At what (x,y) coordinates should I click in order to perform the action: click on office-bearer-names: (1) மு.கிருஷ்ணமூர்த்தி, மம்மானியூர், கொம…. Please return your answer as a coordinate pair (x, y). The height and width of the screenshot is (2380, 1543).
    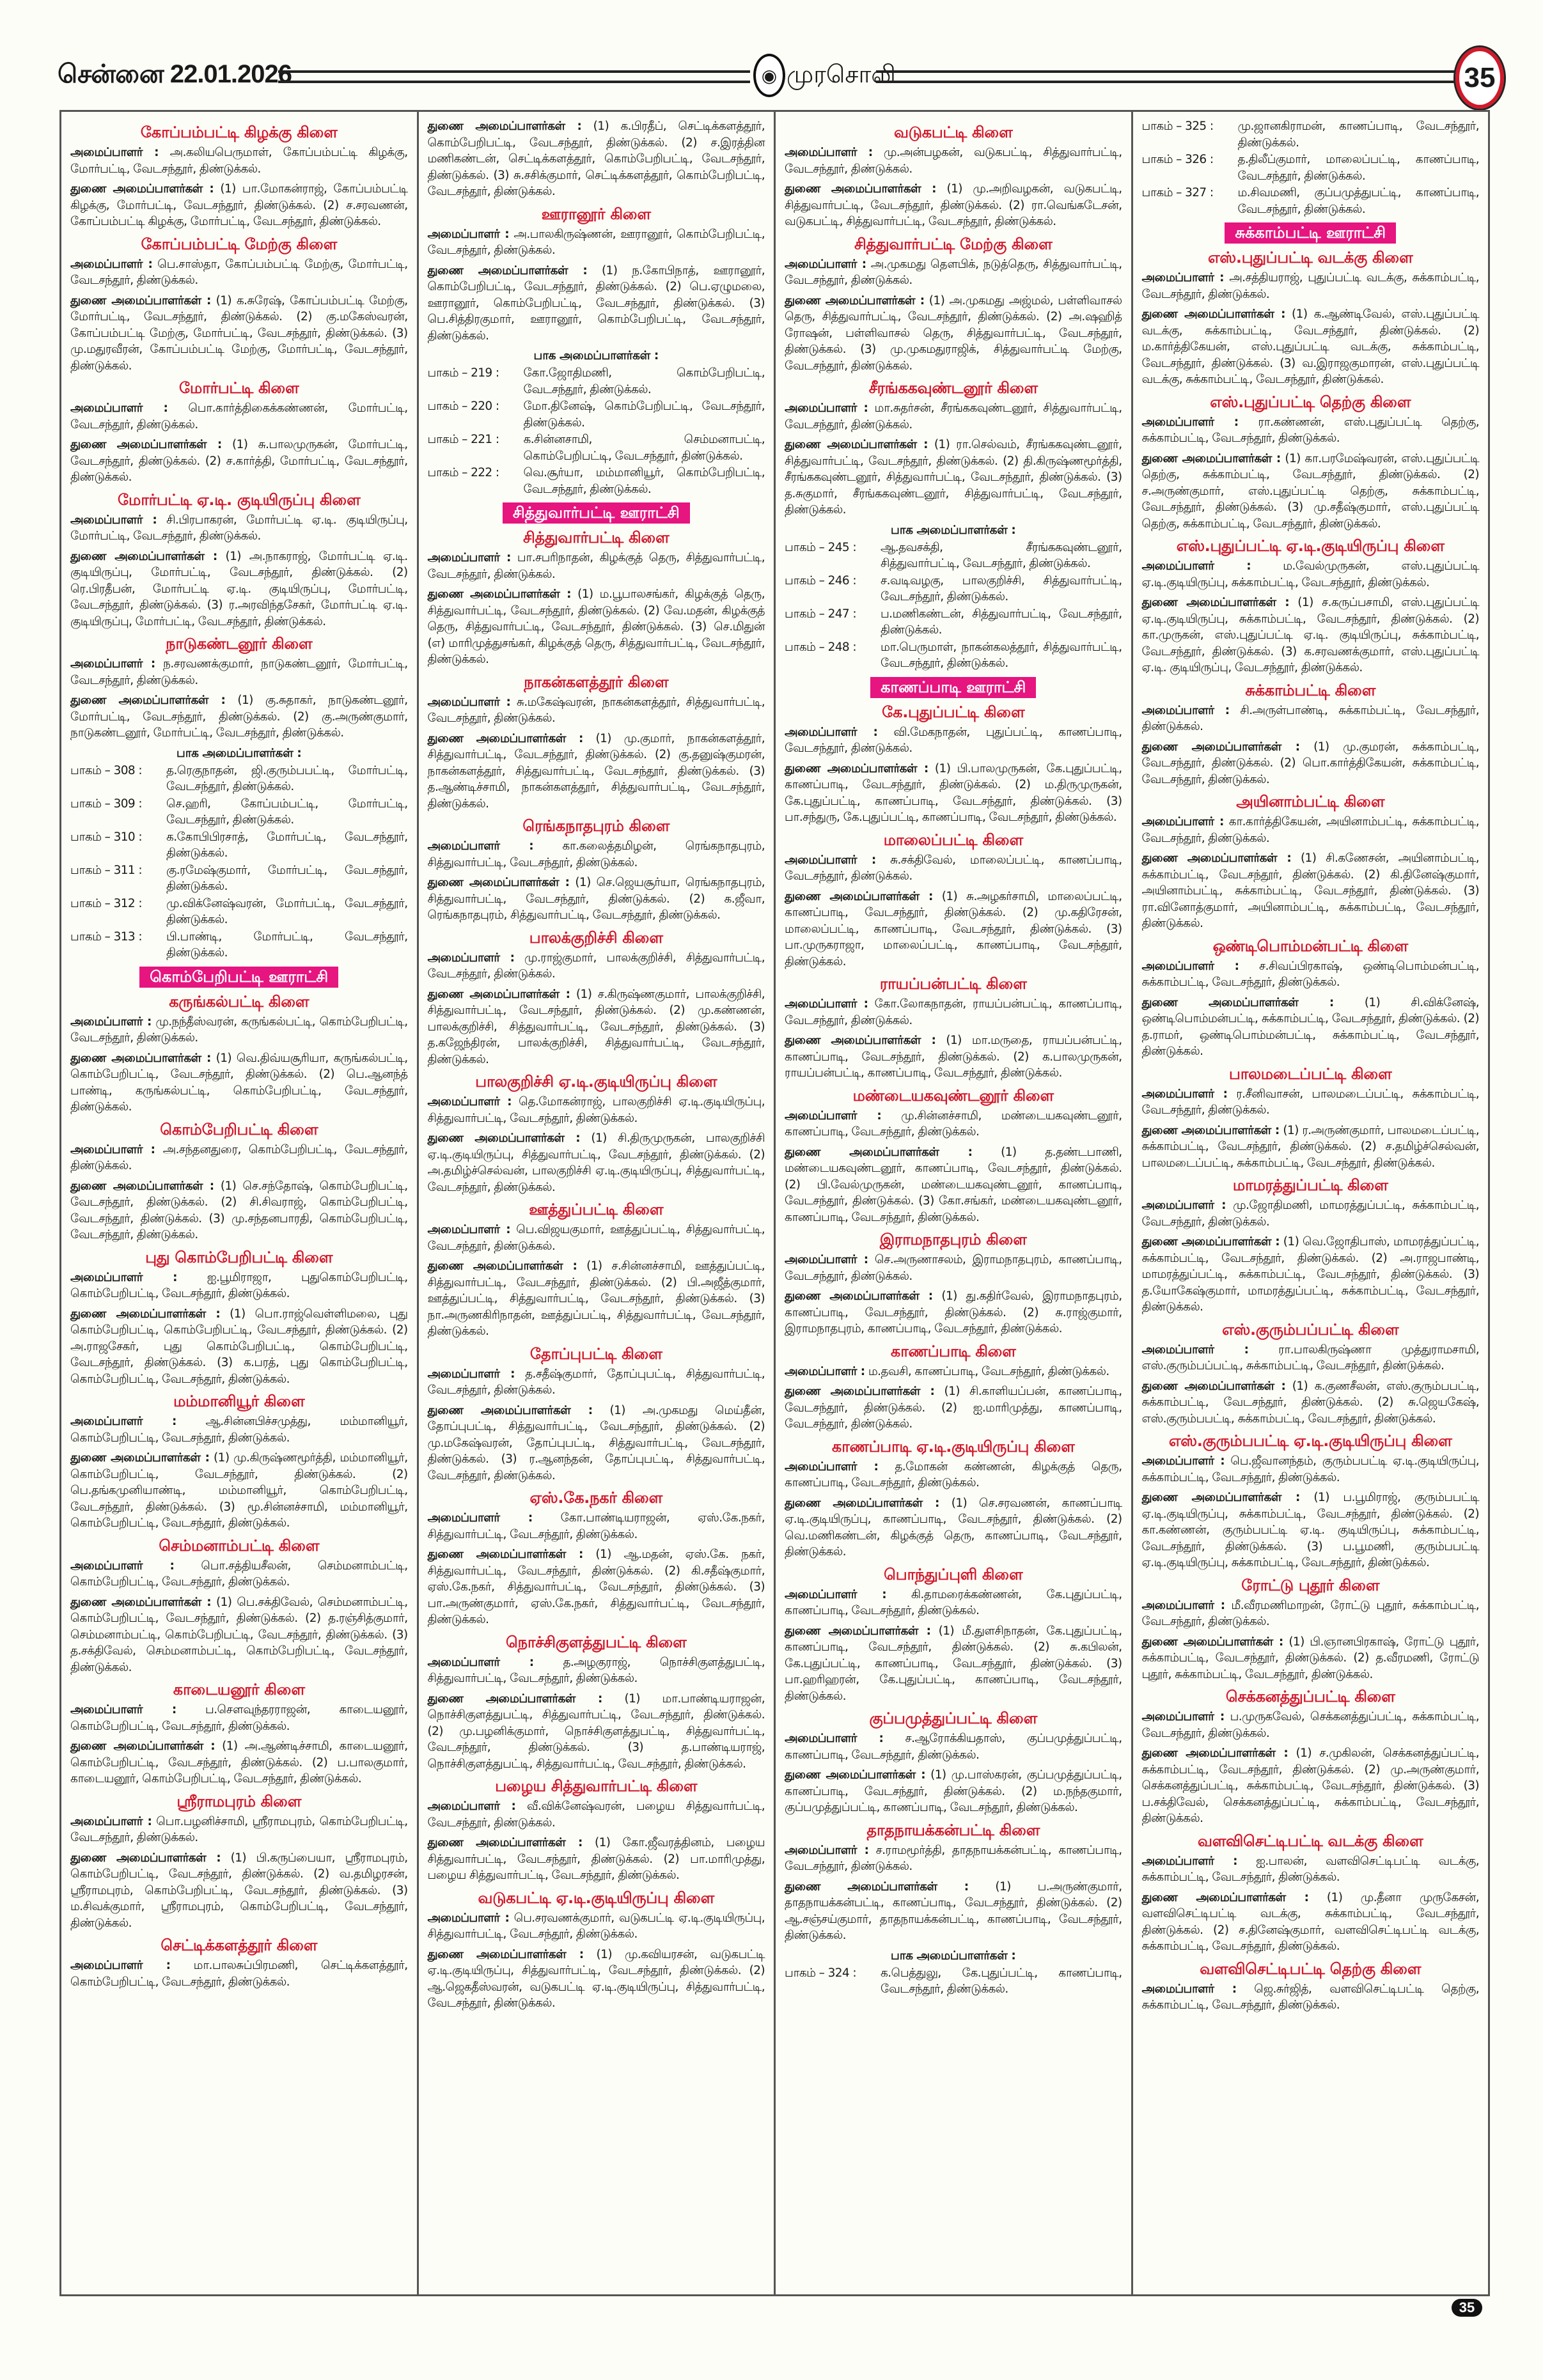
    Looking at the image, I should click on (239, 1490).